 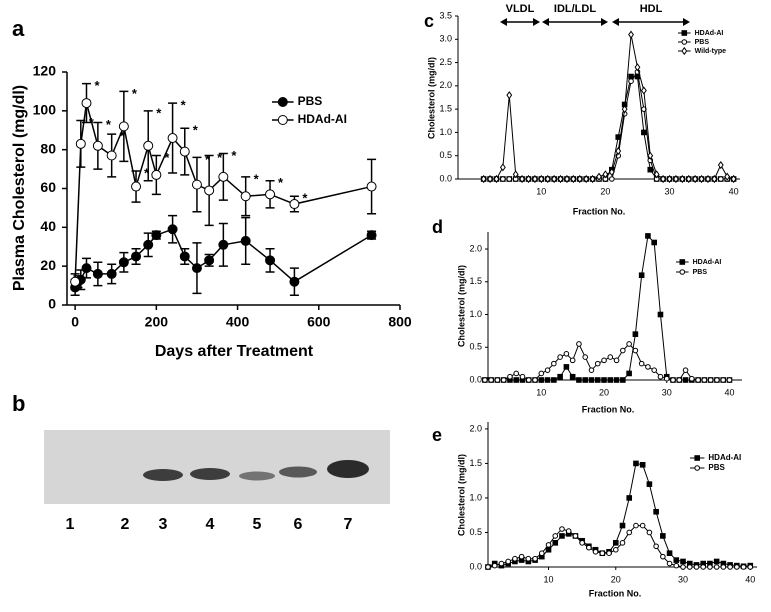 What do you see at coordinates (48, 265) in the screenshot?
I see `y-tick-label: 20` at bounding box center [48, 265].